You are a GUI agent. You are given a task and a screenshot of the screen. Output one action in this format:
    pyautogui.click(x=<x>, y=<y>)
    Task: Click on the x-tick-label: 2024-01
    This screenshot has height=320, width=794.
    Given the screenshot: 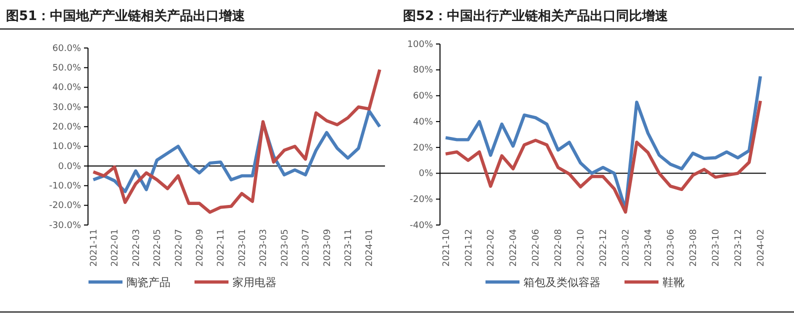 What is the action you would take?
    pyautogui.click(x=370, y=248)
    